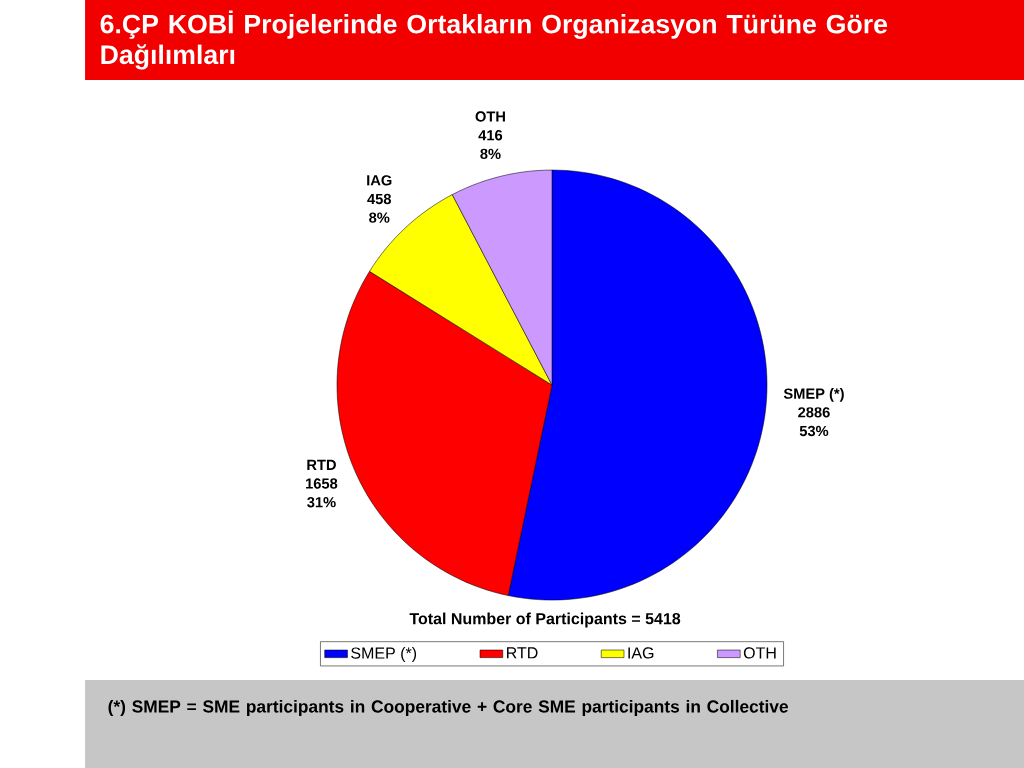  I want to click on text: Total Number of Participants = 5418, so click(545, 620).